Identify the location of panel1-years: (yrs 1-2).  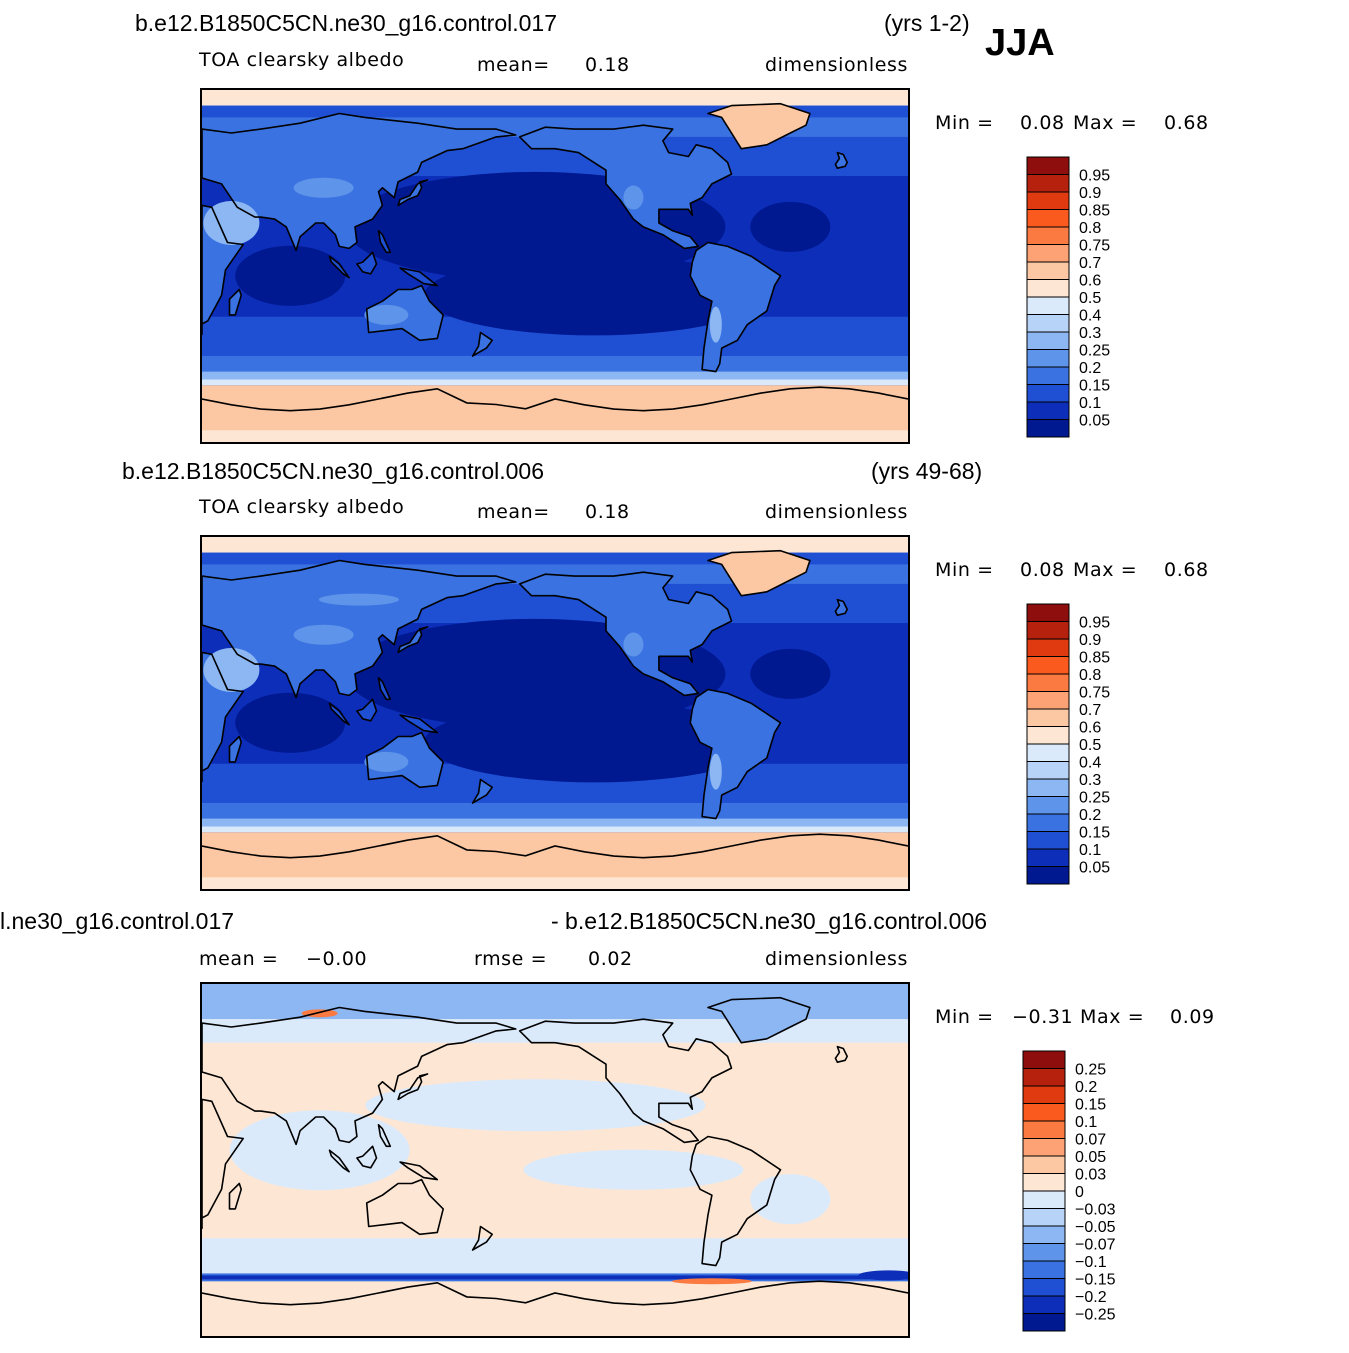
(927, 23).